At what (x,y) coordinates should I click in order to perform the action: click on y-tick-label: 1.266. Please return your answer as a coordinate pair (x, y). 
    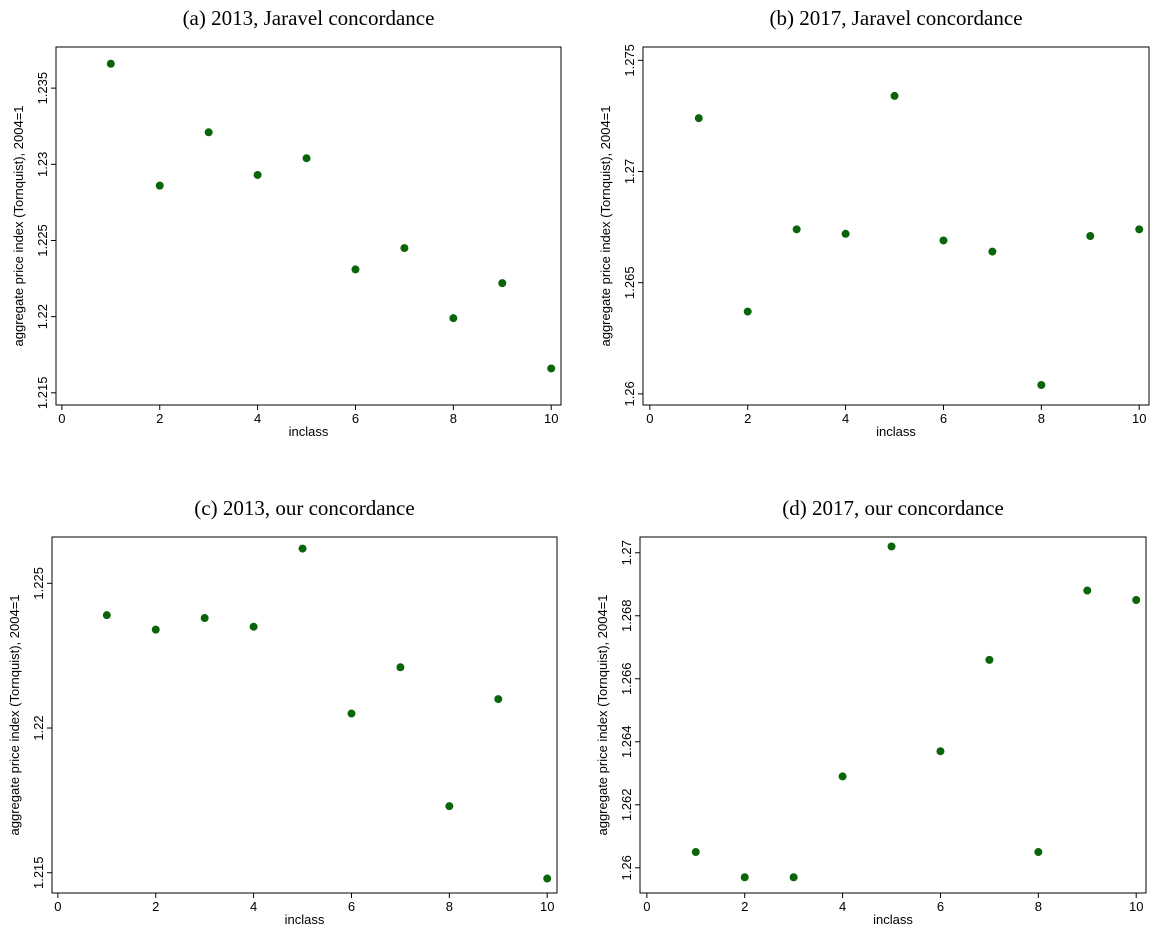
    Looking at the image, I should click on (626, 678).